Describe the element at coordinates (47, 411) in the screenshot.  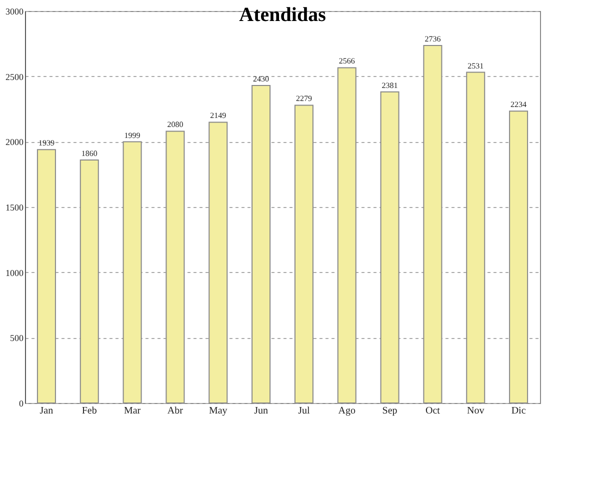
I see `x-tick-label: Jan` at that location.